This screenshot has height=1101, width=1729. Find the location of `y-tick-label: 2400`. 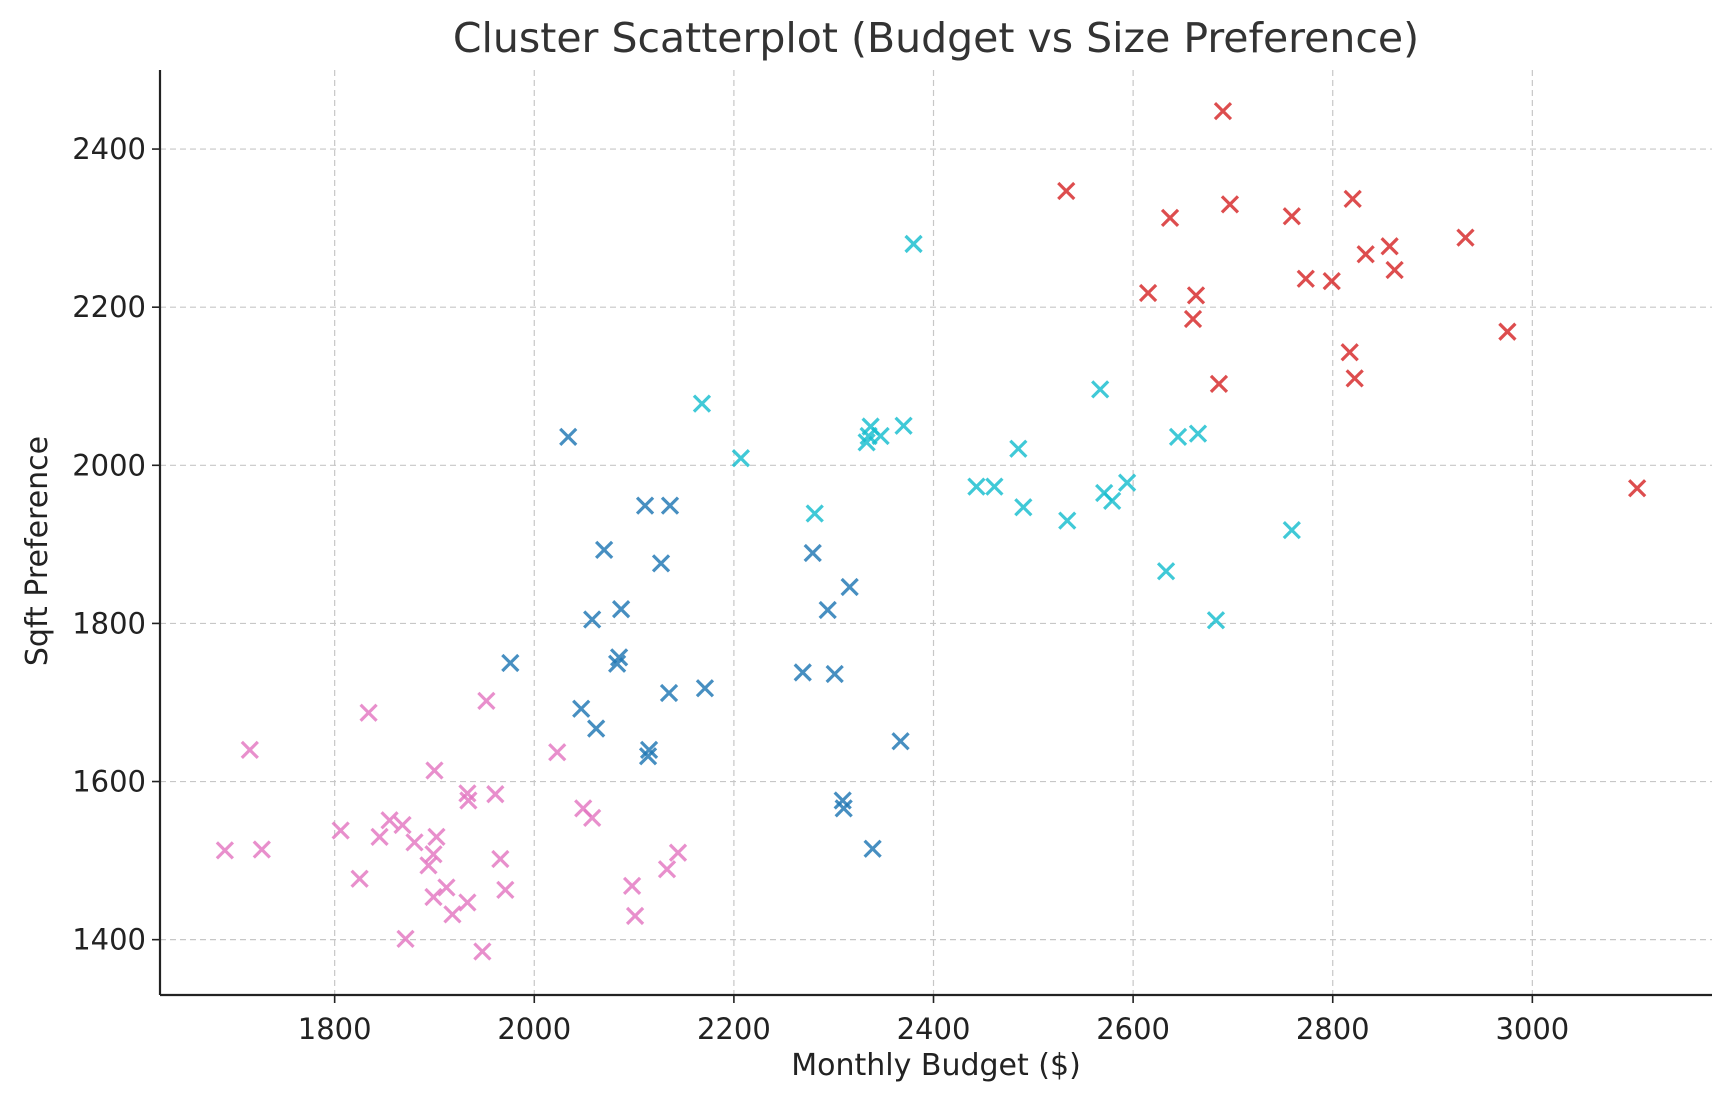

y-tick-label: 2400 is located at coordinates (109, 149).